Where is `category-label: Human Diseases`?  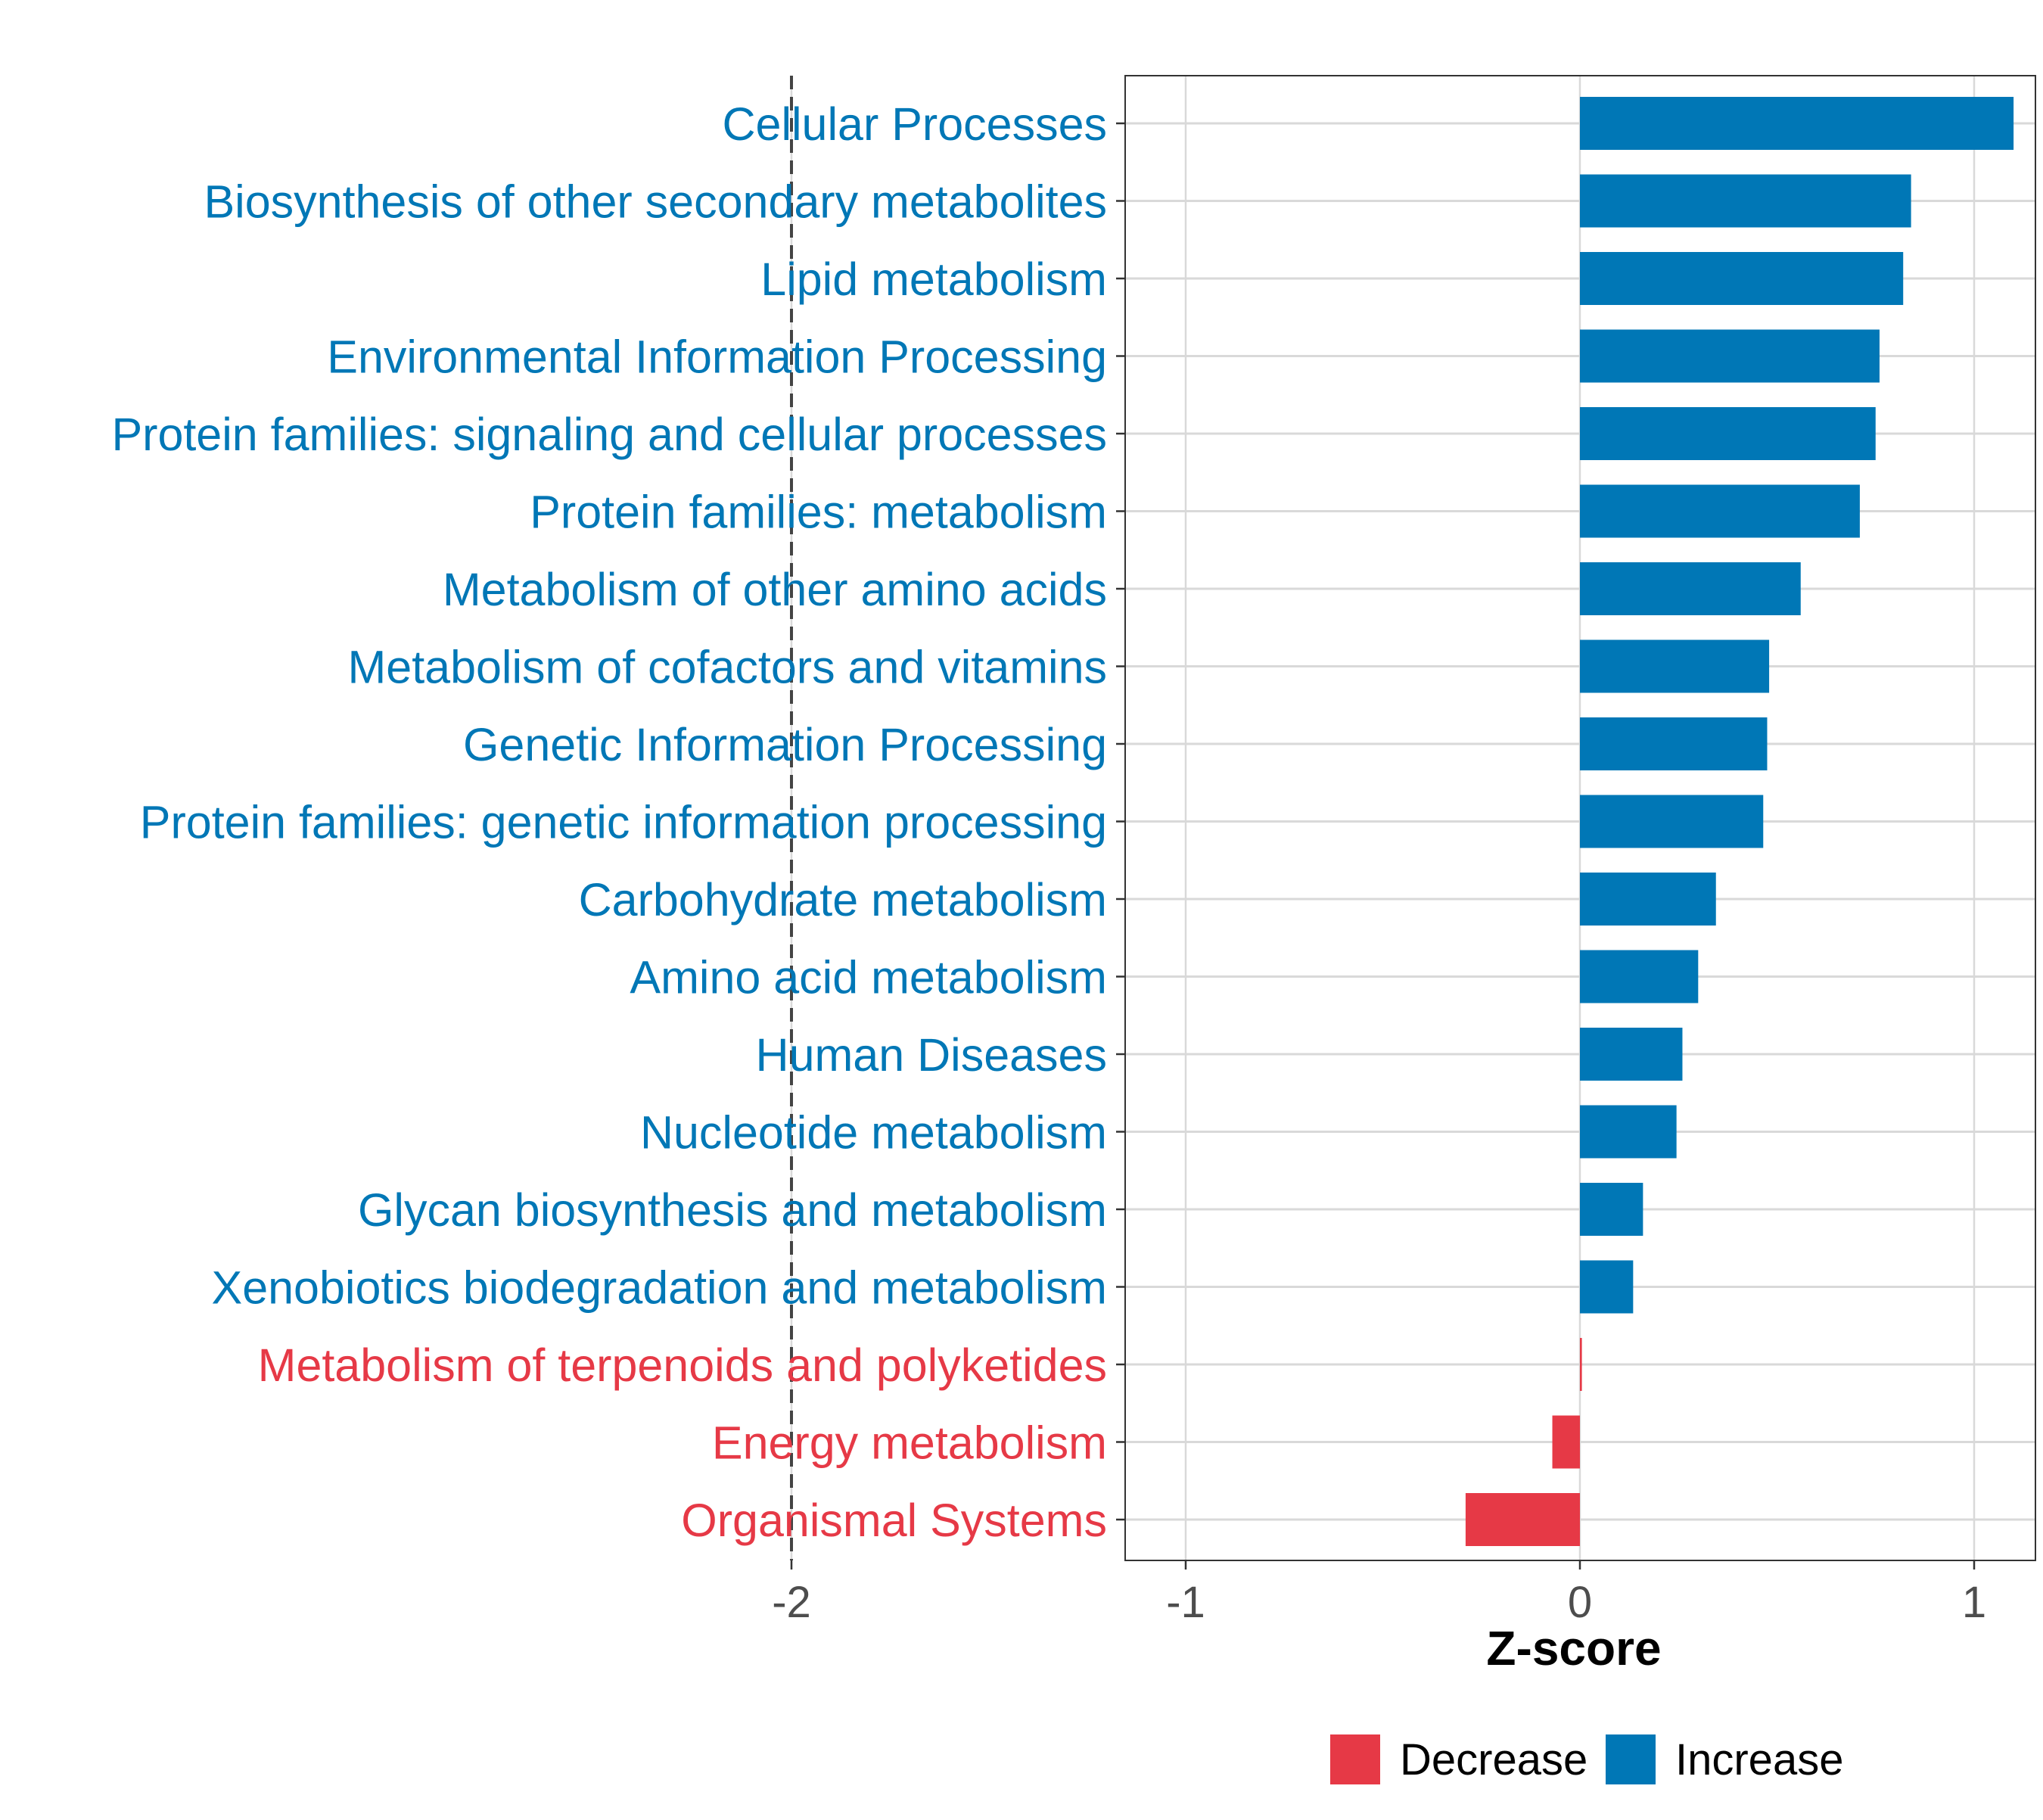 category-label: Human Diseases is located at coordinates (931, 1055).